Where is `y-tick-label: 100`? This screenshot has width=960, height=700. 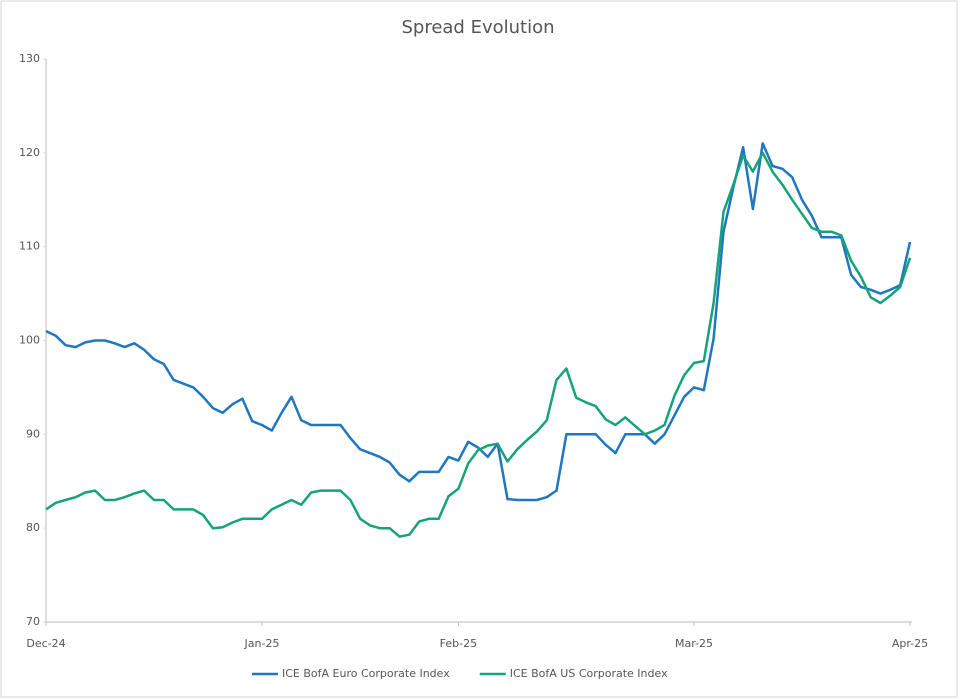
y-tick-label: 100 is located at coordinates (29, 340).